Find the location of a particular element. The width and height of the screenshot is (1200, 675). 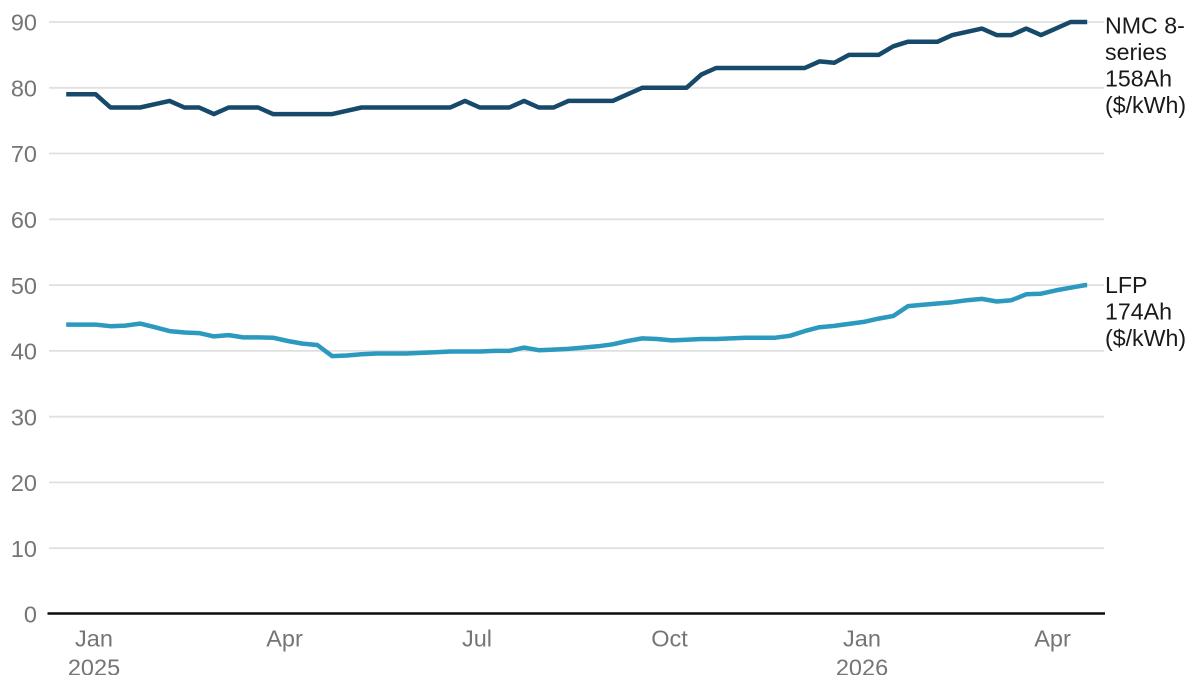

svg-text: 2026 is located at coordinates (862, 665).